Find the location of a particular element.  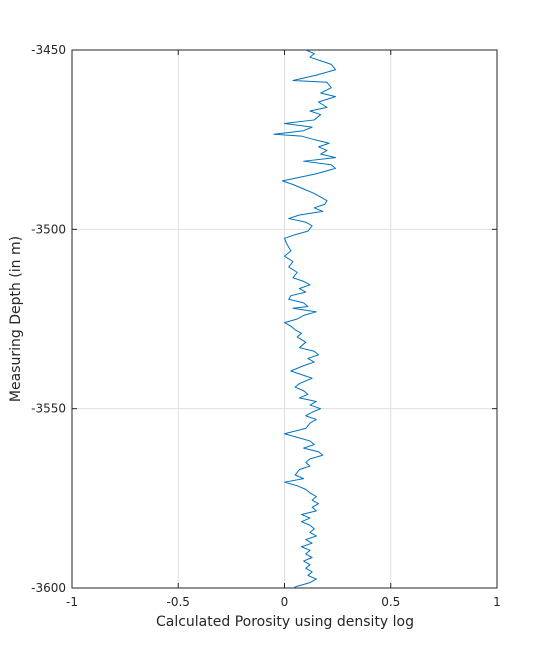

series-layer is located at coordinates (304, 319).